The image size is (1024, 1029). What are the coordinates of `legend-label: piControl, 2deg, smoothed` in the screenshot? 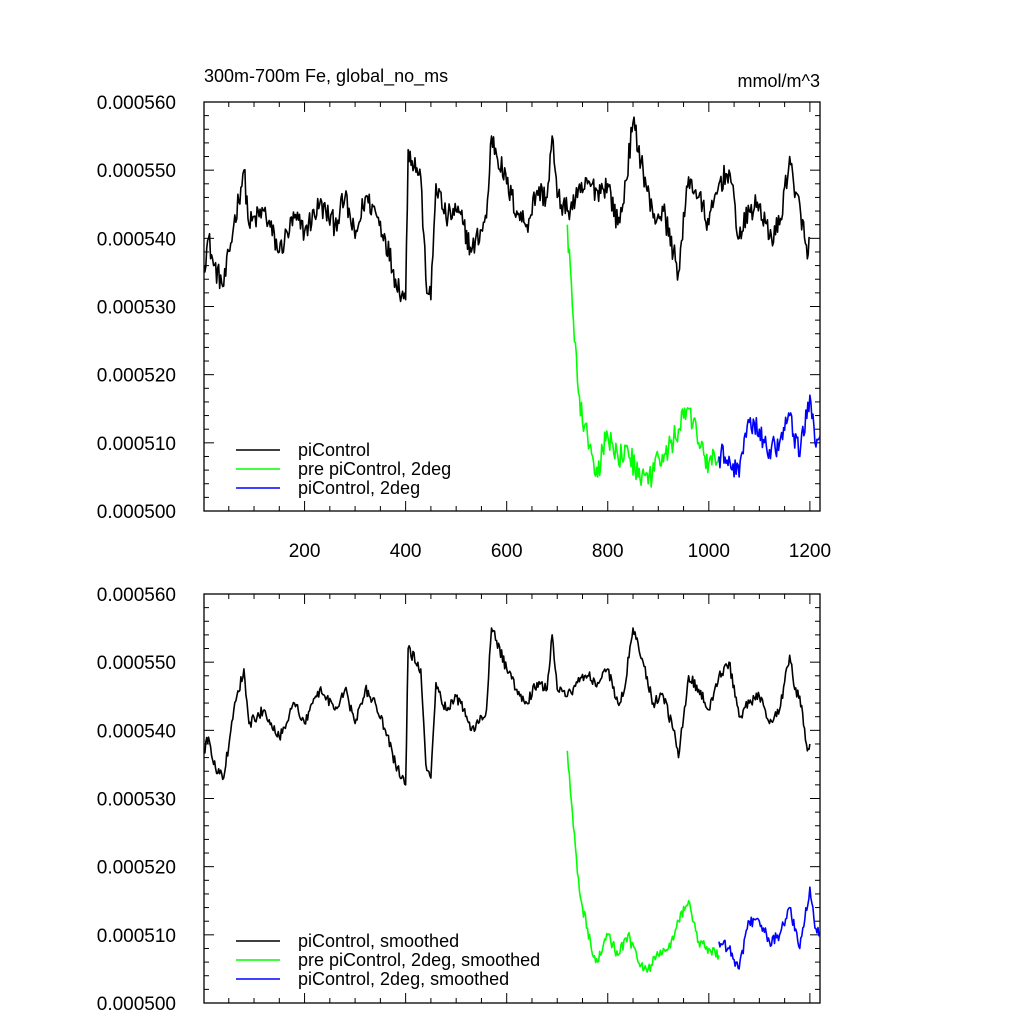 It's located at (403, 979).